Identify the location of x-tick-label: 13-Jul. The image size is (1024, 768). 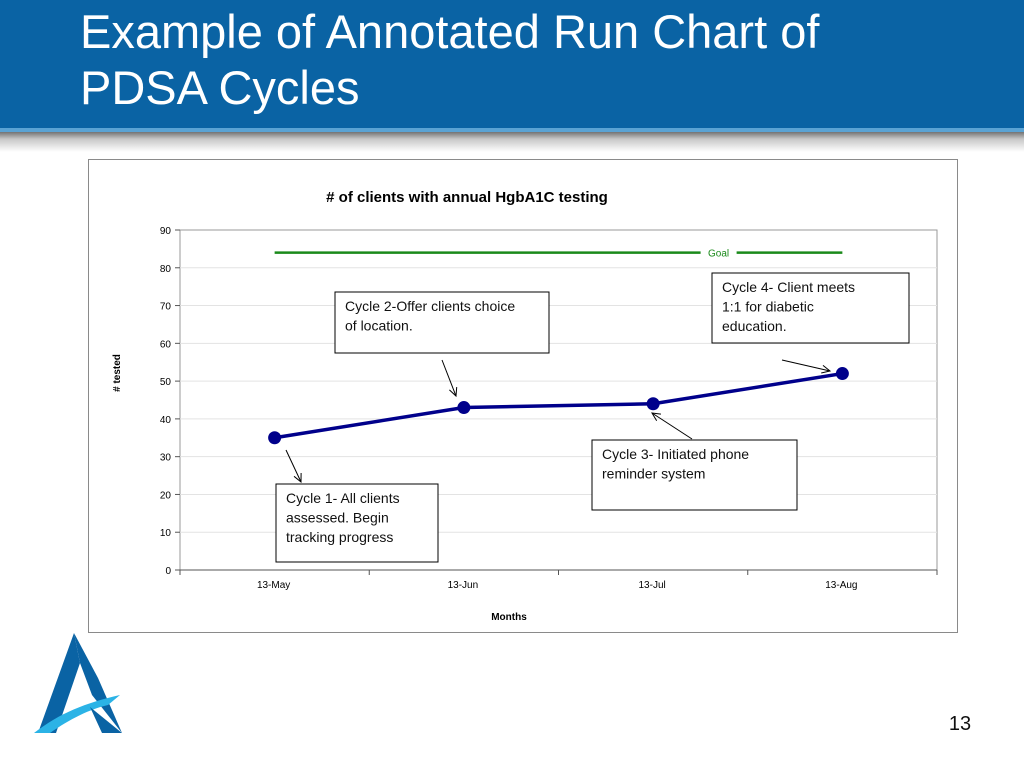
(652, 585).